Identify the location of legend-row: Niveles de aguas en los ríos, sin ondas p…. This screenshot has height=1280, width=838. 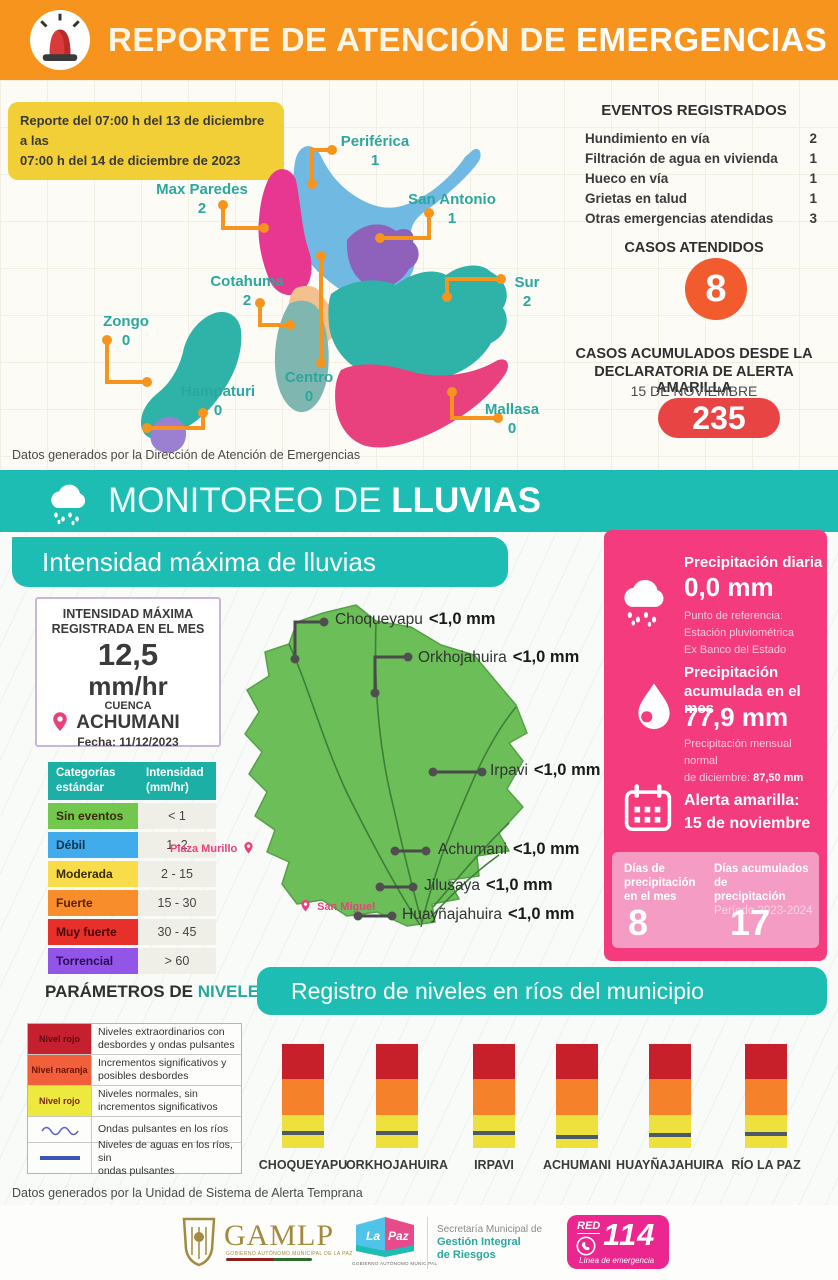
(134, 1158).